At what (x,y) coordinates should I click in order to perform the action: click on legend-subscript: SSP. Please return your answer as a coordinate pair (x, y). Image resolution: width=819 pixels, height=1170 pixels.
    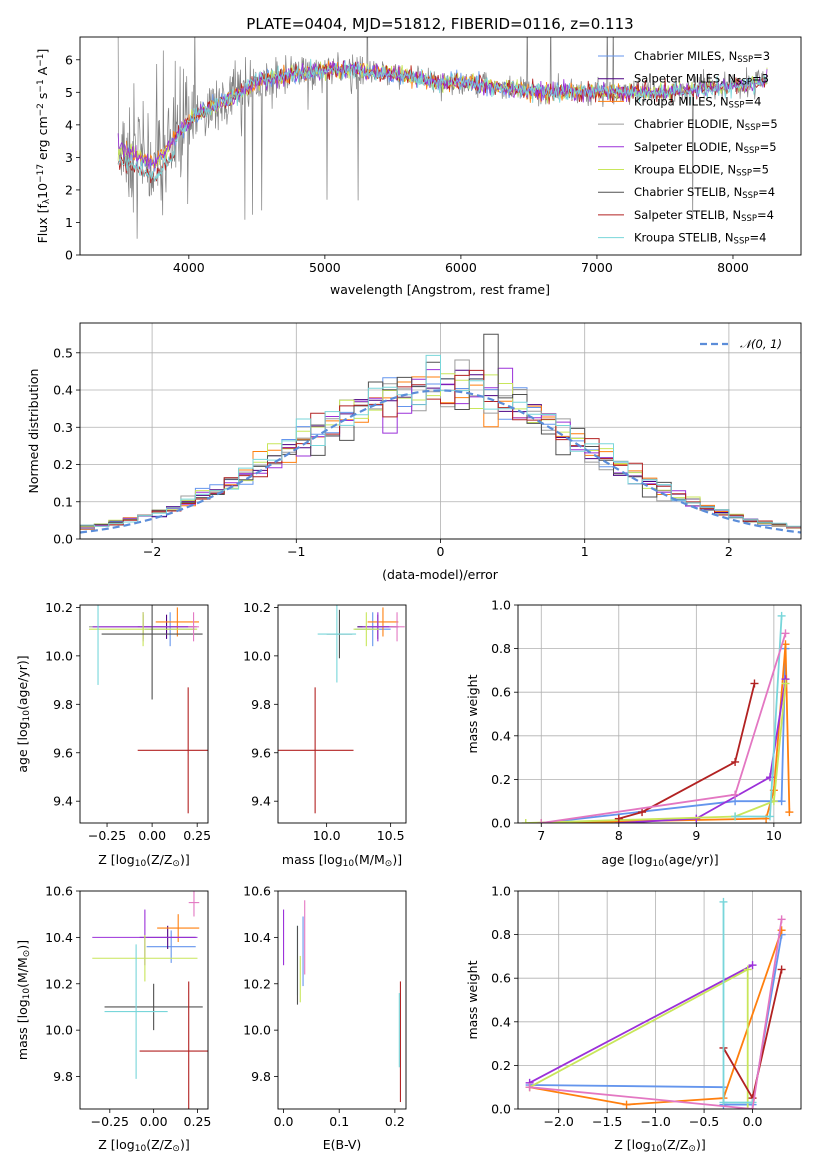
    Looking at the image, I should click on (749, 219).